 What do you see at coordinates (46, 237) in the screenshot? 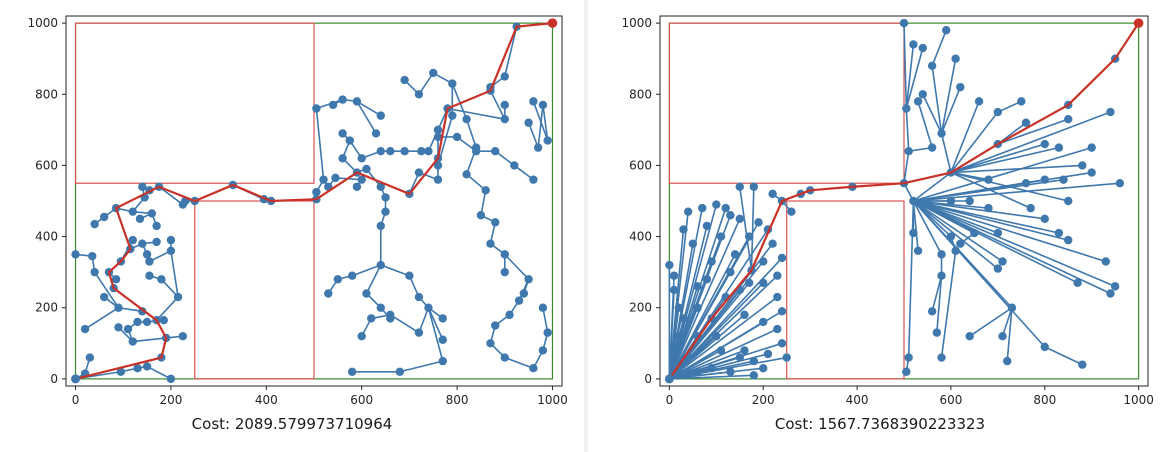
I see `y-tick-label: 400` at bounding box center [46, 237].